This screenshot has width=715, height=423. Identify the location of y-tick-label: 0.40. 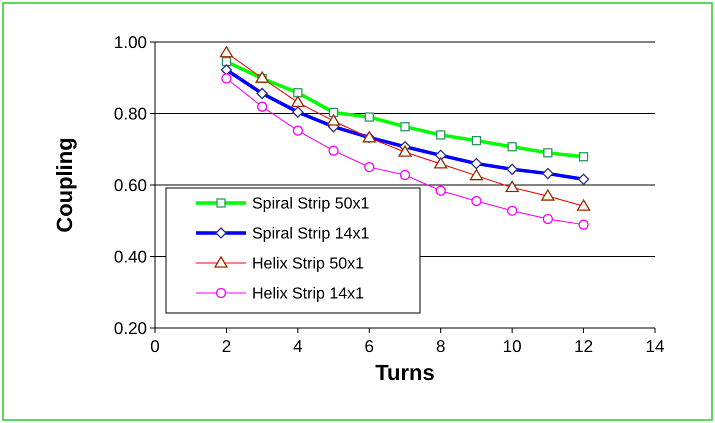
(130, 256).